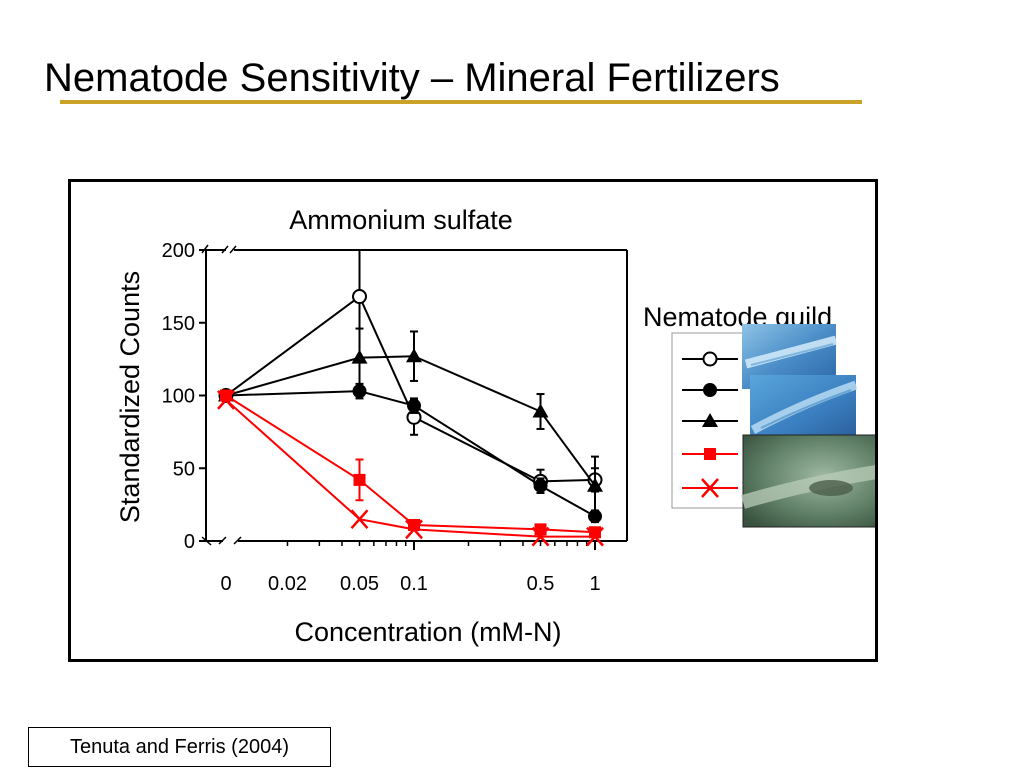 The width and height of the screenshot is (1024, 768). I want to click on legend, so click(710, 424).